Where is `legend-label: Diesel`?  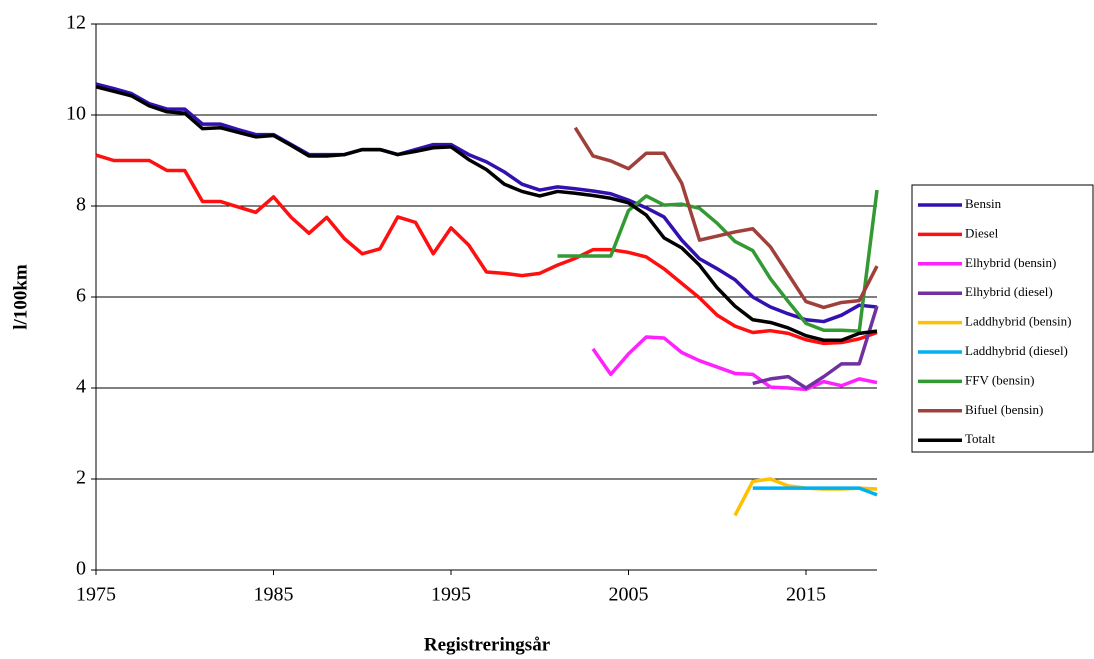 legend-label: Diesel is located at coordinates (982, 232).